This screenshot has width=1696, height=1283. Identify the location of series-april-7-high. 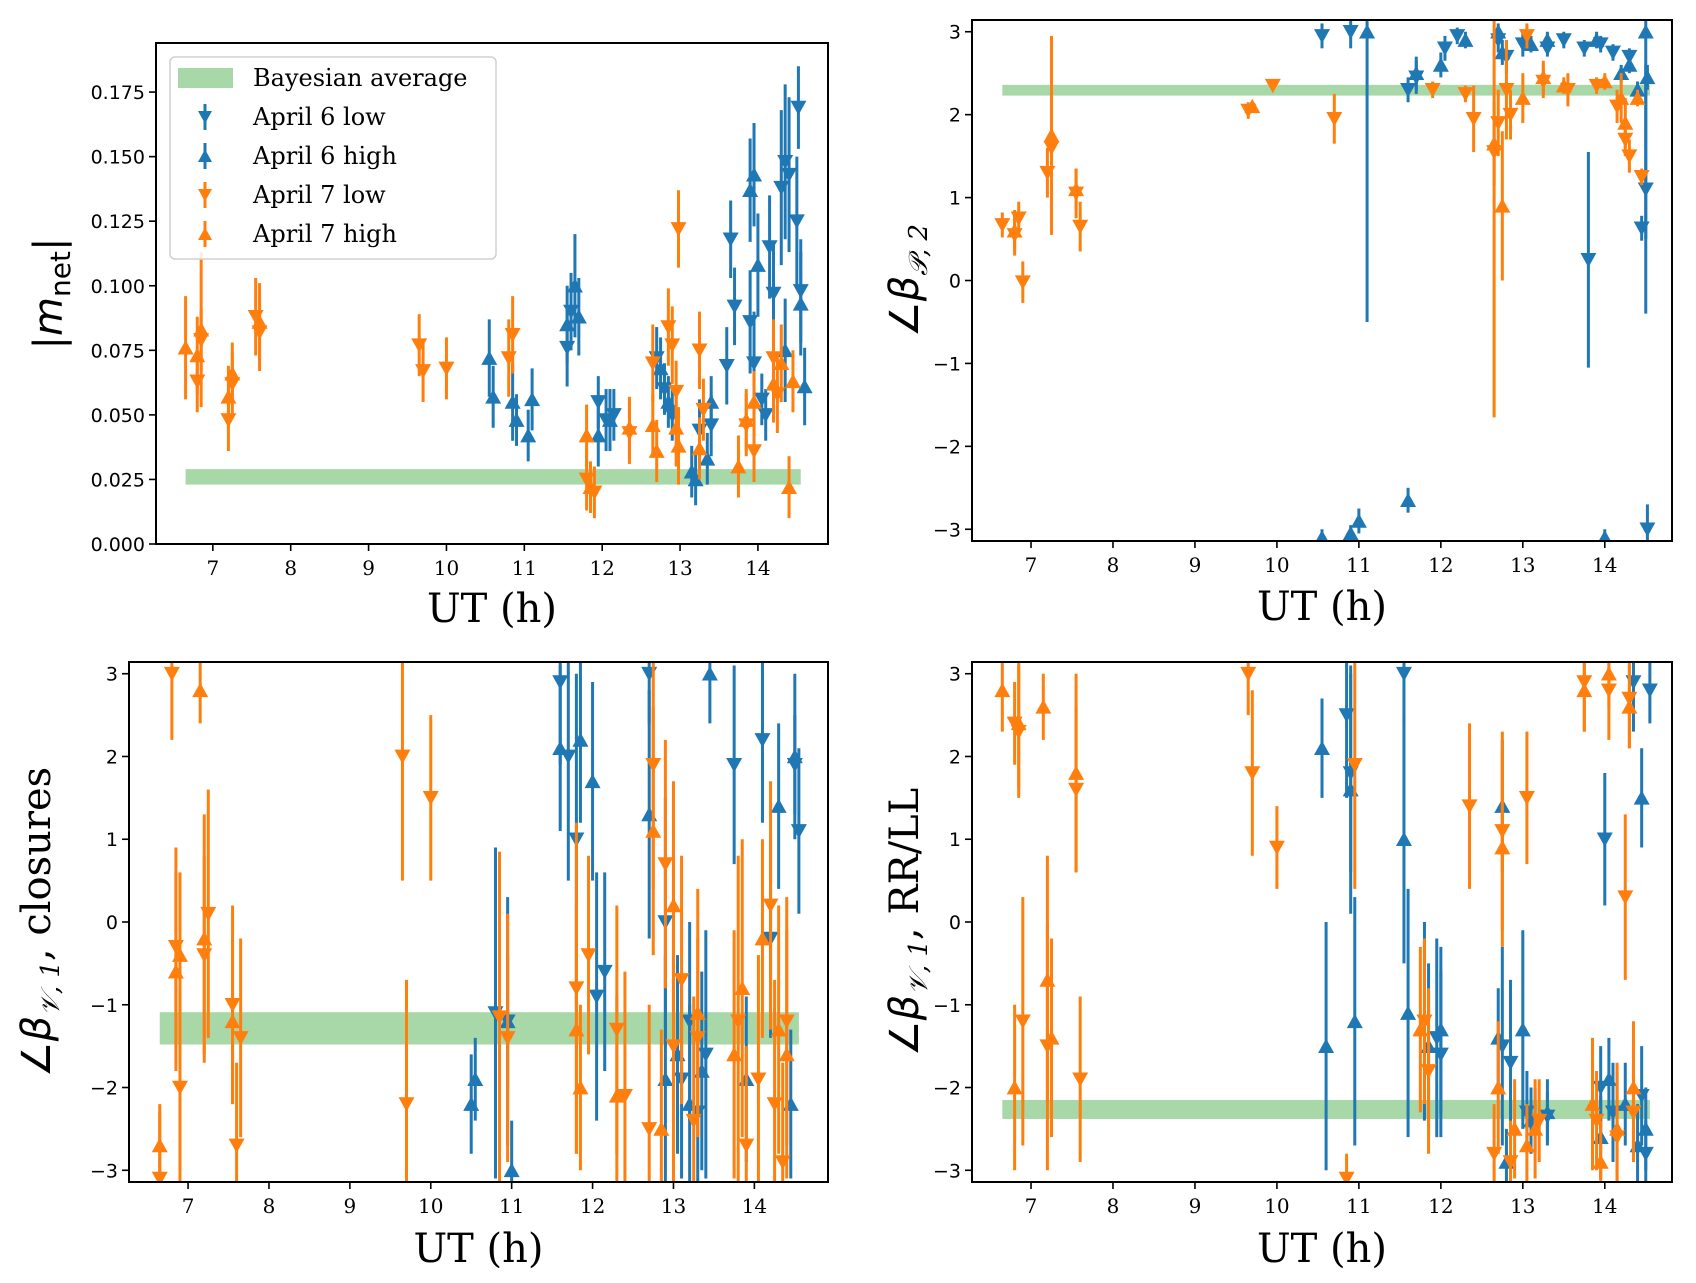
(489, 385).